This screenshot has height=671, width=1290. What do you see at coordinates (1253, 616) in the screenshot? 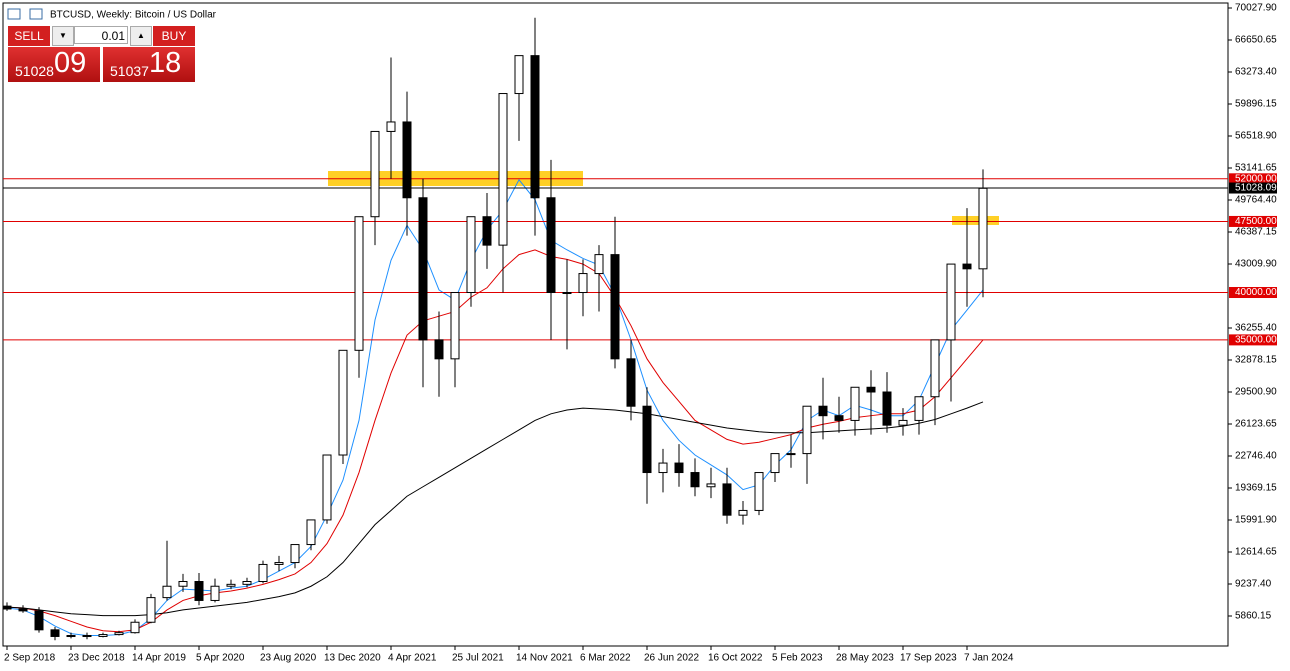
I see `y-tick-label: 5860.15` at bounding box center [1253, 616].